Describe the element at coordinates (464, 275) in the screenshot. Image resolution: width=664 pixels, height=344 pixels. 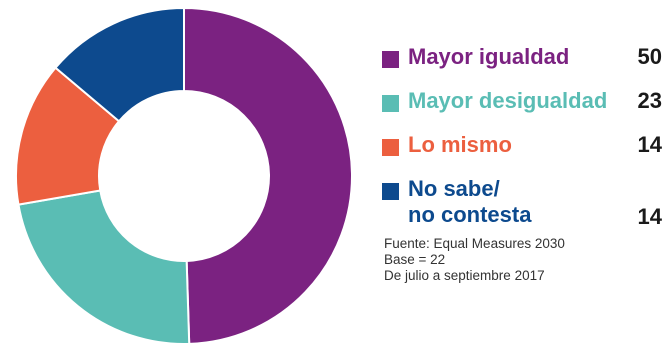
I see `source-line-period: De julio a septiembre 2017` at that location.